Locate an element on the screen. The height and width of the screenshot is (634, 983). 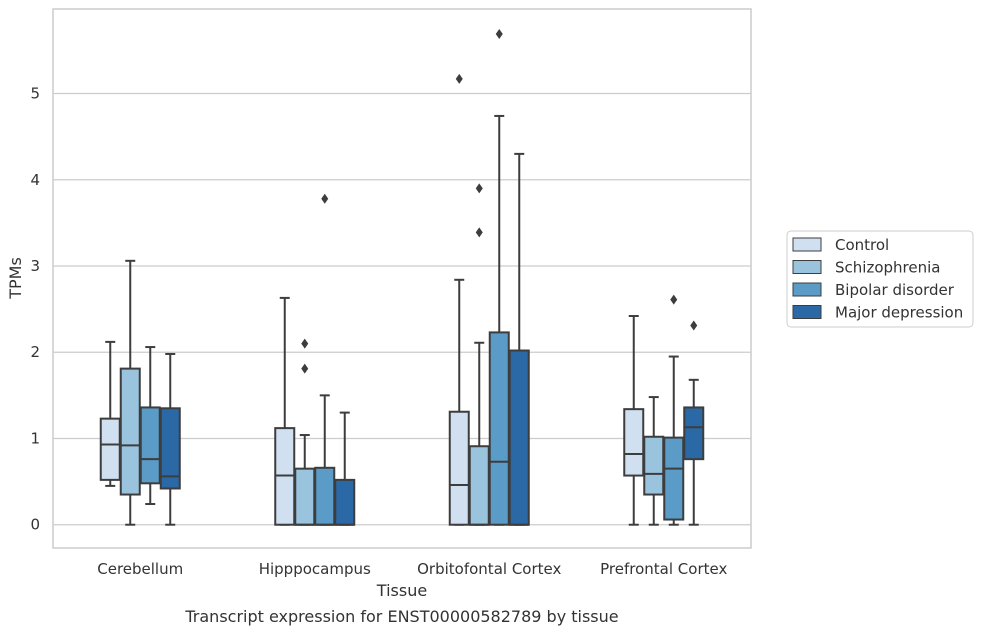
legend-label: Schizophrenia is located at coordinates (887, 268).